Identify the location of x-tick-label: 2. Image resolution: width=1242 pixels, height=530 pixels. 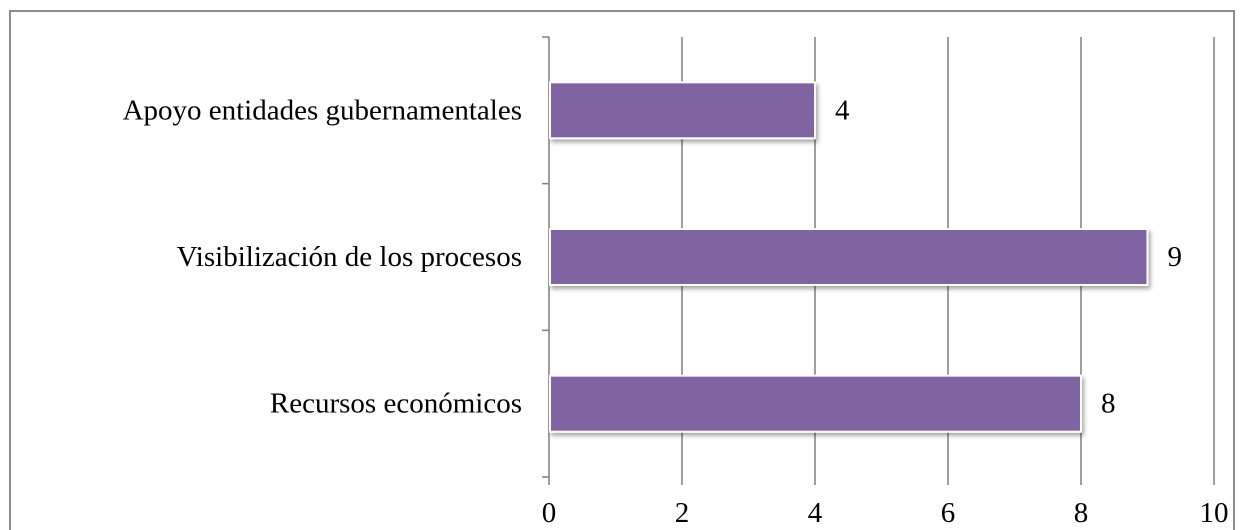
(682, 513).